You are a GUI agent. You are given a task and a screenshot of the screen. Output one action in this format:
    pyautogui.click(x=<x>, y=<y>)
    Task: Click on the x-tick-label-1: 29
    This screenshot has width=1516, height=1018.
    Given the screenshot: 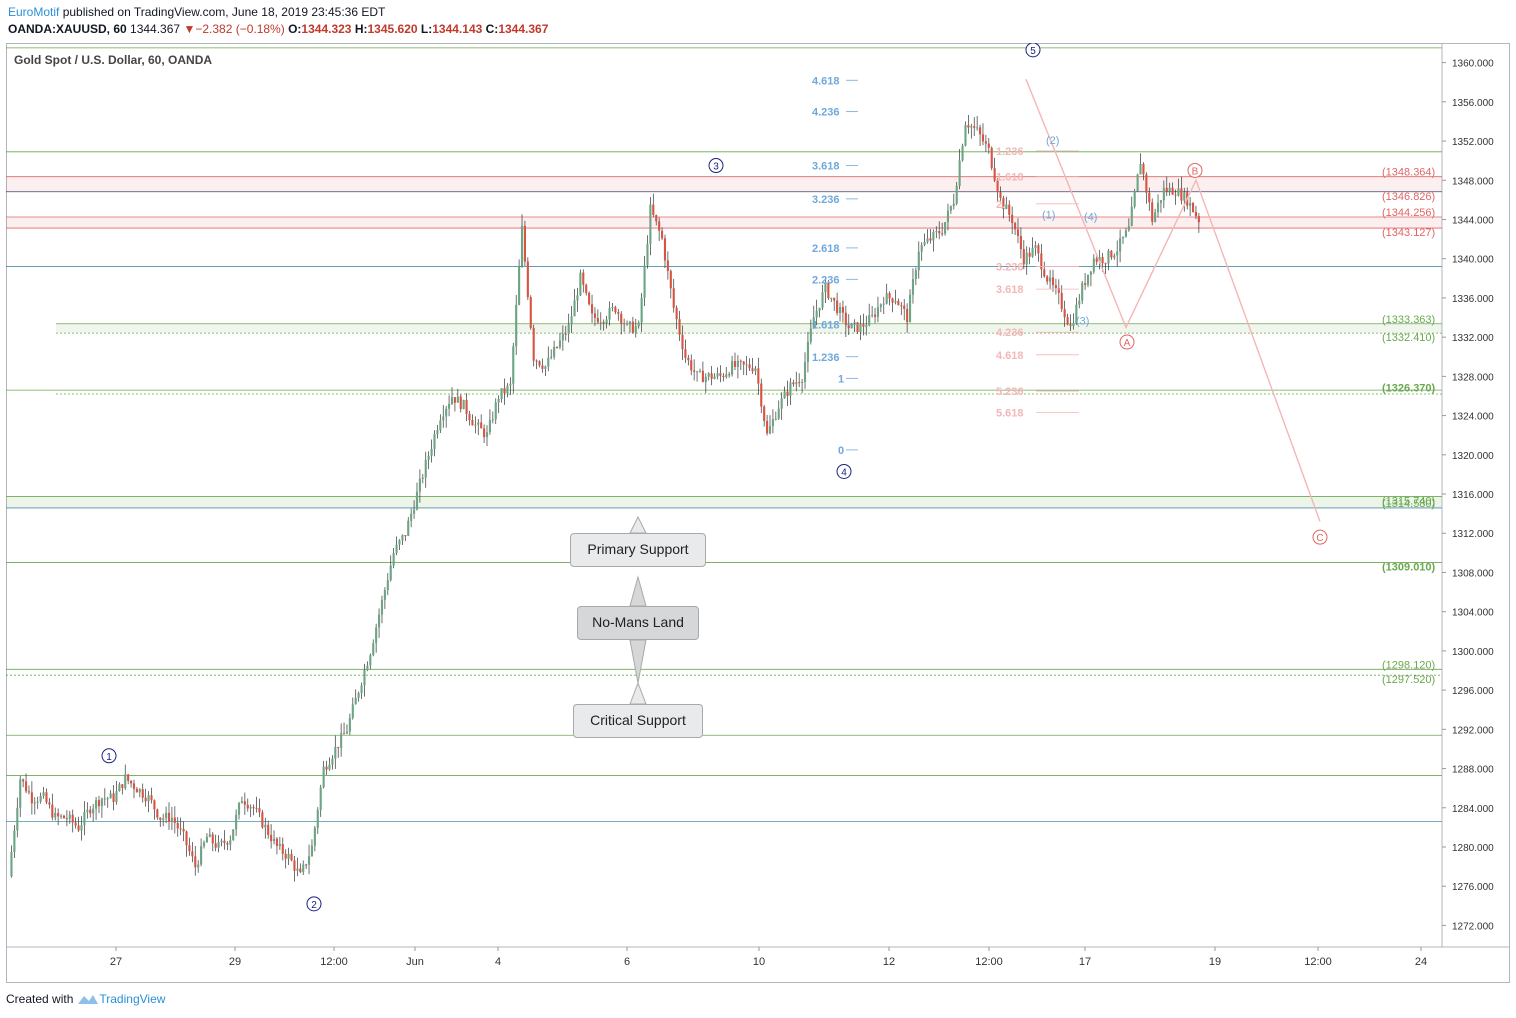 What is the action you would take?
    pyautogui.click(x=235, y=962)
    